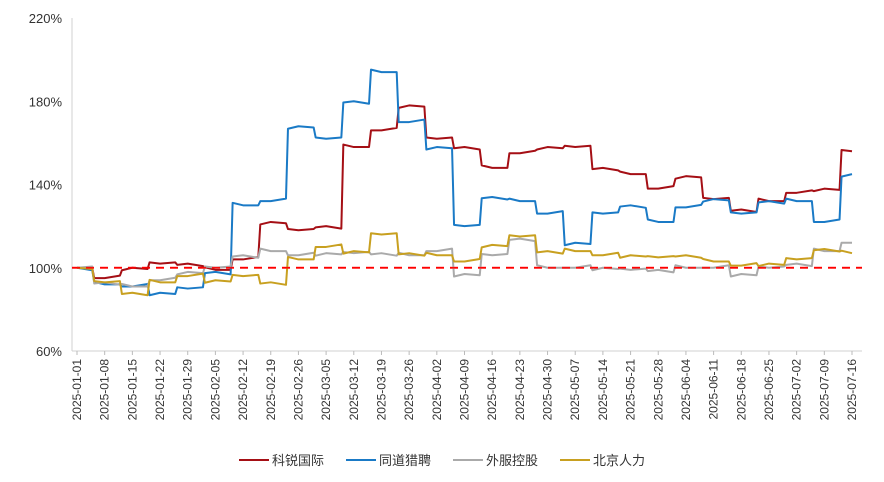 The height and width of the screenshot is (482, 884). I want to click on legend: 科锐国际 同道猎聘 外服控股 北京人力, so click(442, 459).